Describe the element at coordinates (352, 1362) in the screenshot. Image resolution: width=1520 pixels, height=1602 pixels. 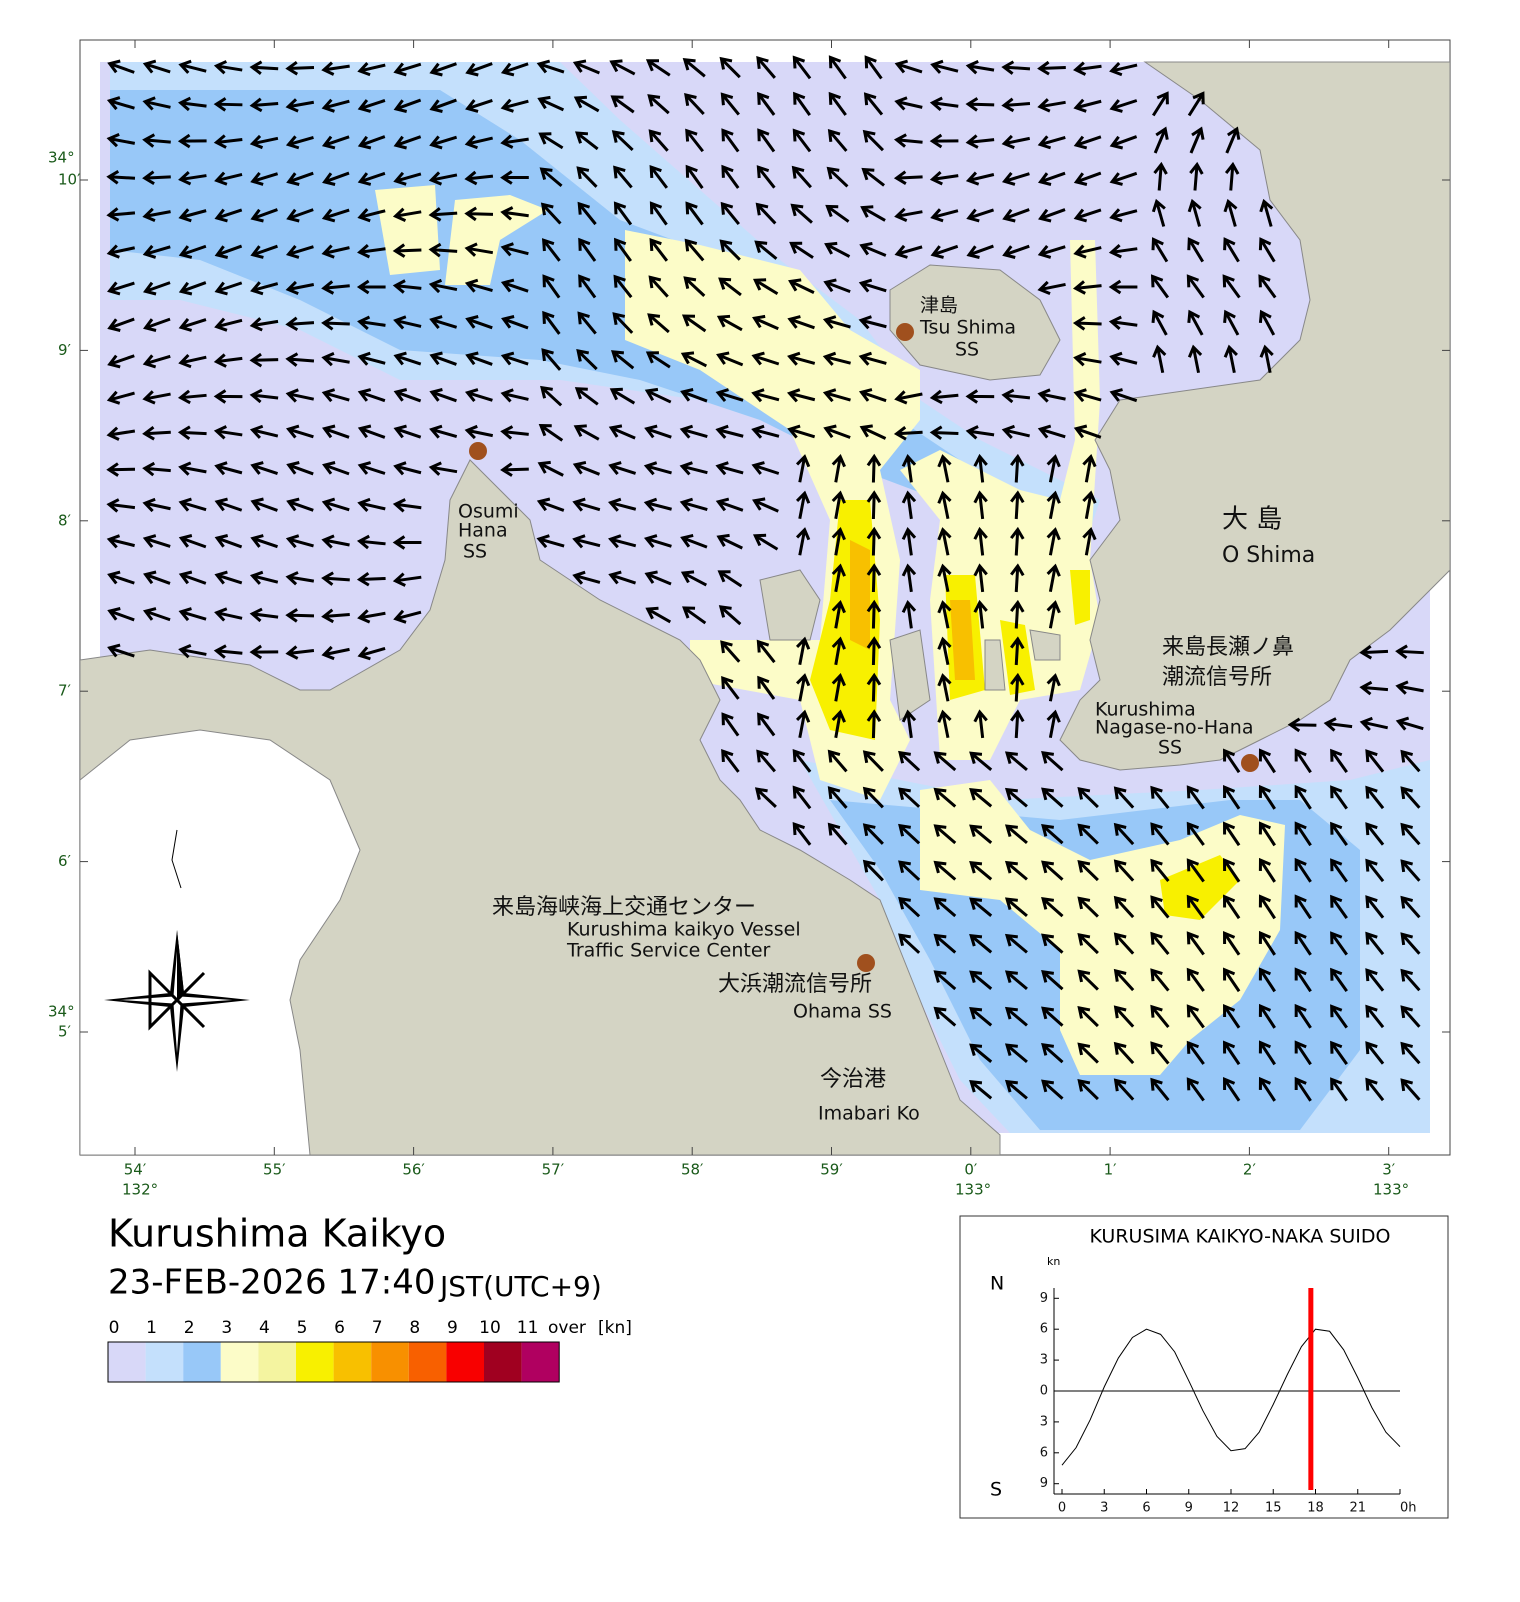
I see `legend-swatch` at that location.